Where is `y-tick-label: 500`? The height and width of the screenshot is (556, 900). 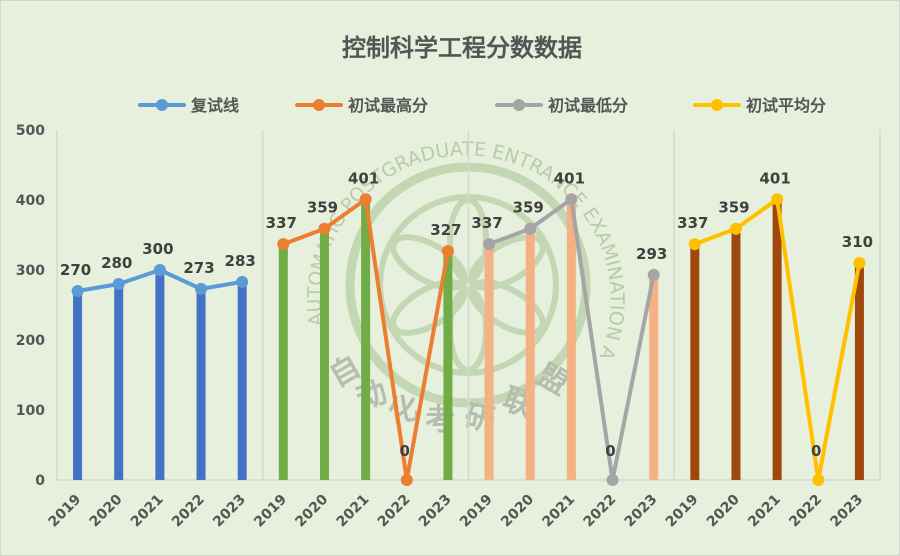
y-tick-label: 500 is located at coordinates (30, 131).